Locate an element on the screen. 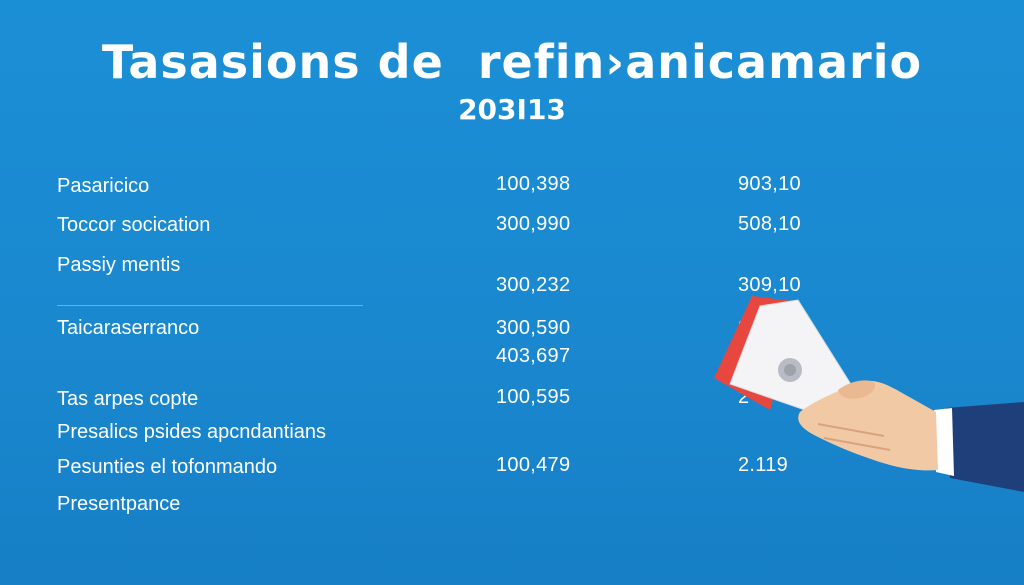 This screenshot has height=585, width=1024. row-value-col2: 2.119 is located at coordinates (763, 465).